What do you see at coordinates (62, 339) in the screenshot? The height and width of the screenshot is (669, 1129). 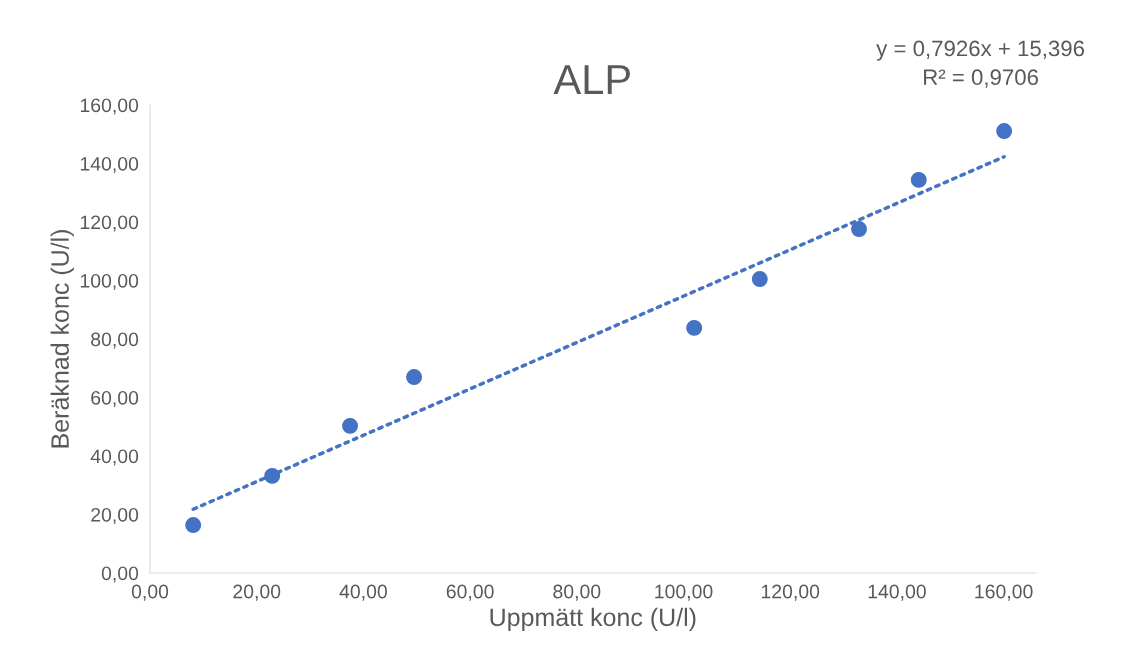 I see `y-axis-title: Beräknad konc (U/l)` at bounding box center [62, 339].